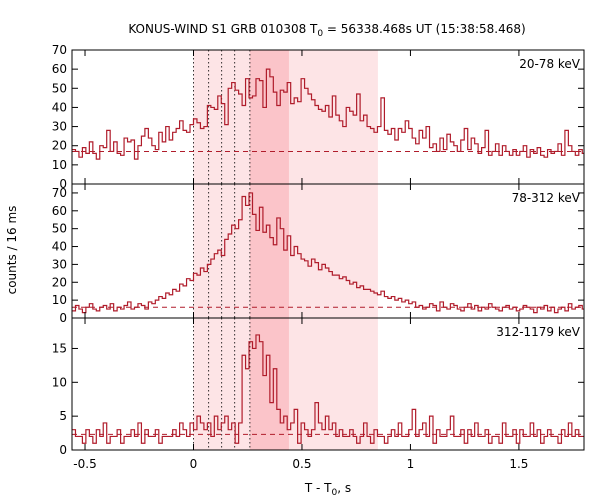 The height and width of the screenshot is (500, 600). What do you see at coordinates (518, 464) in the screenshot?
I see `x-tick-label: 1.5` at bounding box center [518, 464].